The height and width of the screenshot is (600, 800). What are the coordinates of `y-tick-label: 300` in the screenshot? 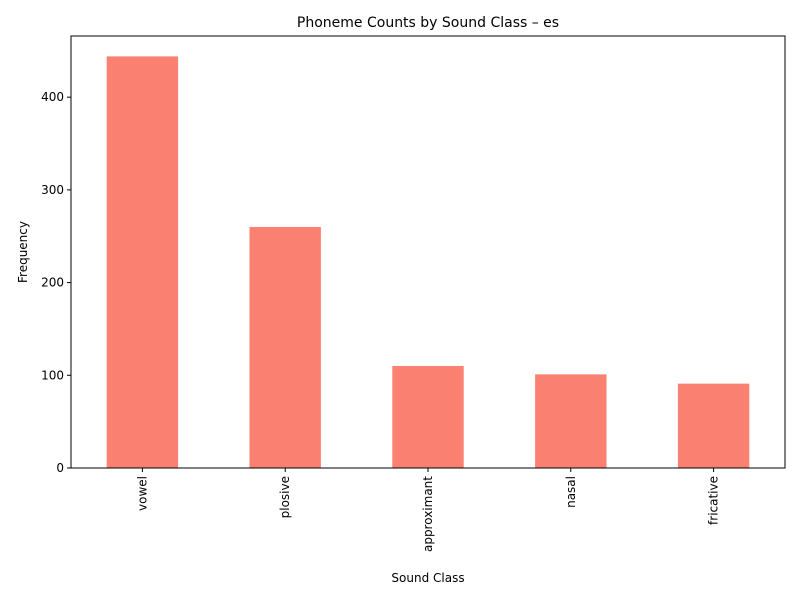 It's located at (52, 190).